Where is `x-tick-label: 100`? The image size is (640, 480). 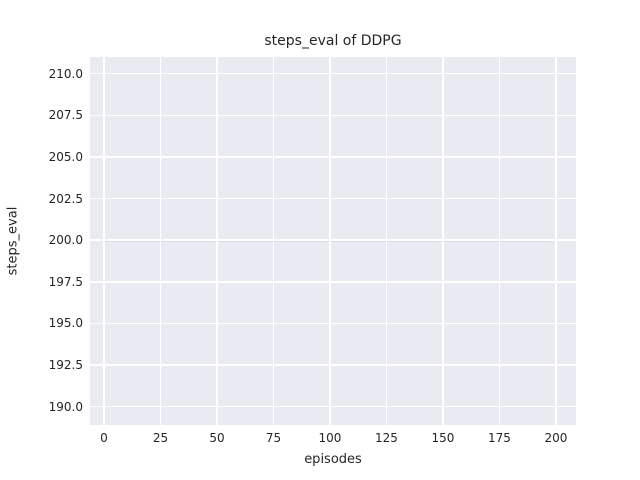
x-tick-label: 100 is located at coordinates (330, 438).